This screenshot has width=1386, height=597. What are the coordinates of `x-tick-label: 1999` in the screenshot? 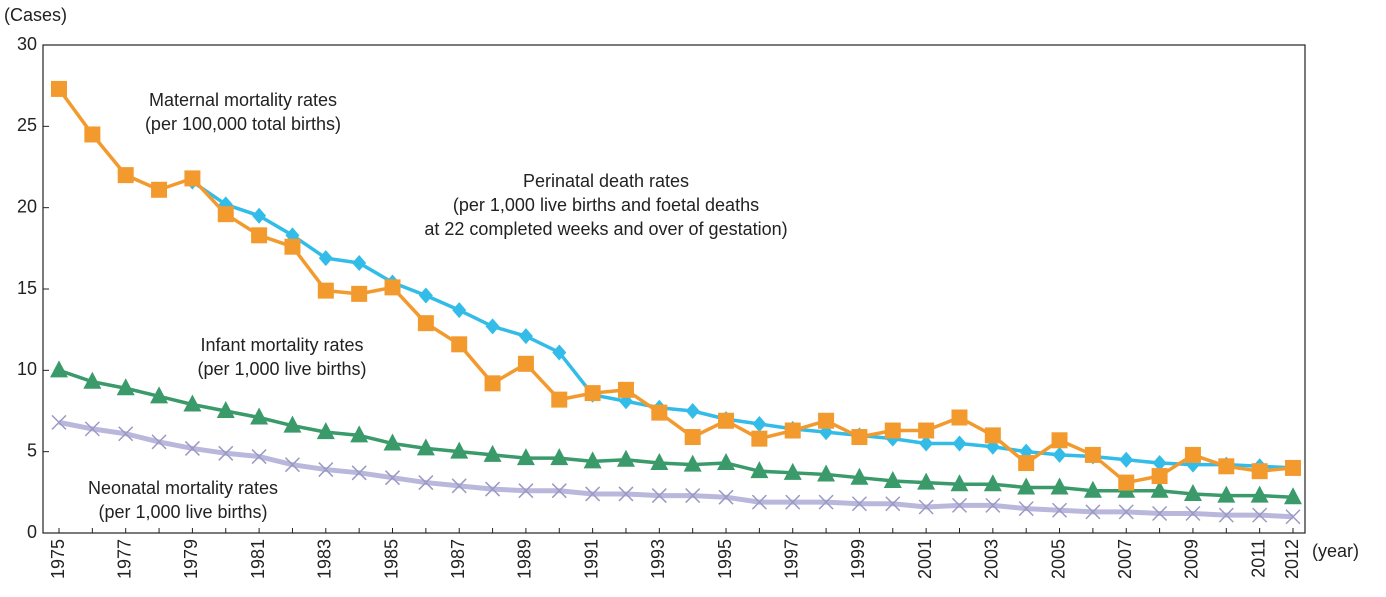 It's located at (858, 559).